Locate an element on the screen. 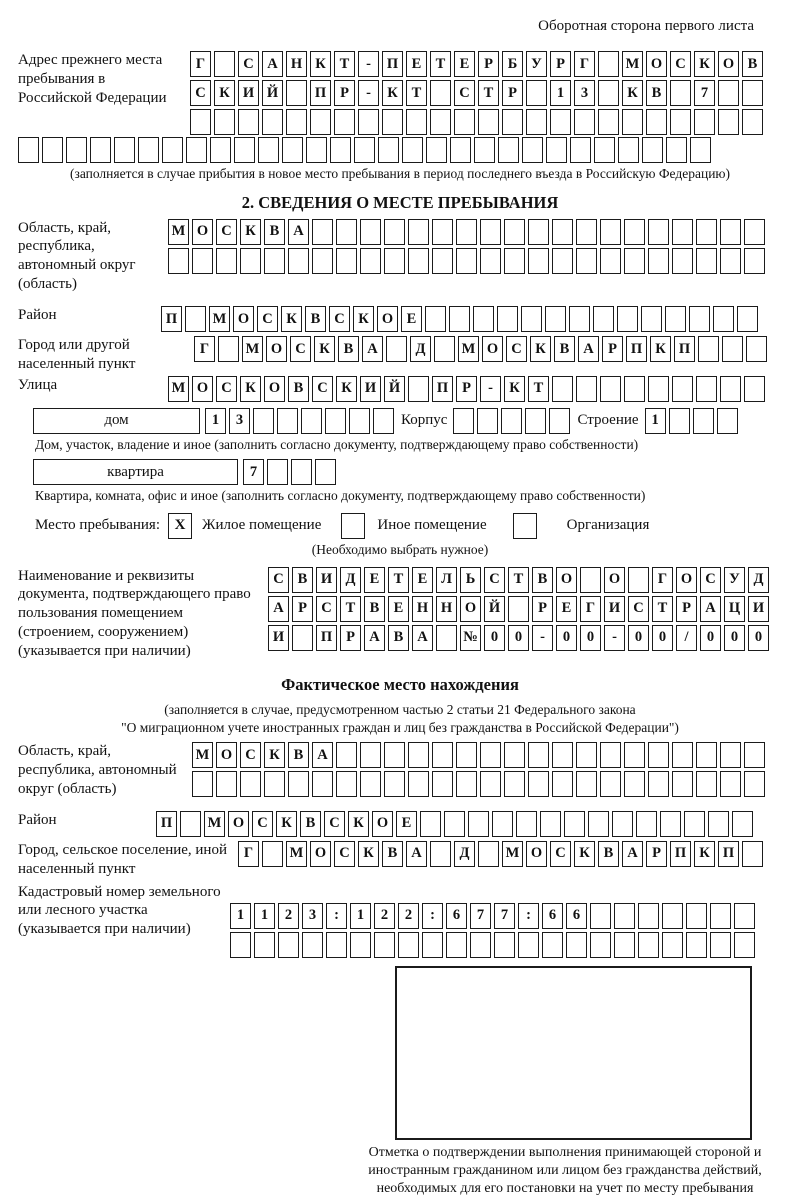 Image resolution: width=800 pixels, height=1199 pixels. char-box: 1 is located at coordinates (215, 420).